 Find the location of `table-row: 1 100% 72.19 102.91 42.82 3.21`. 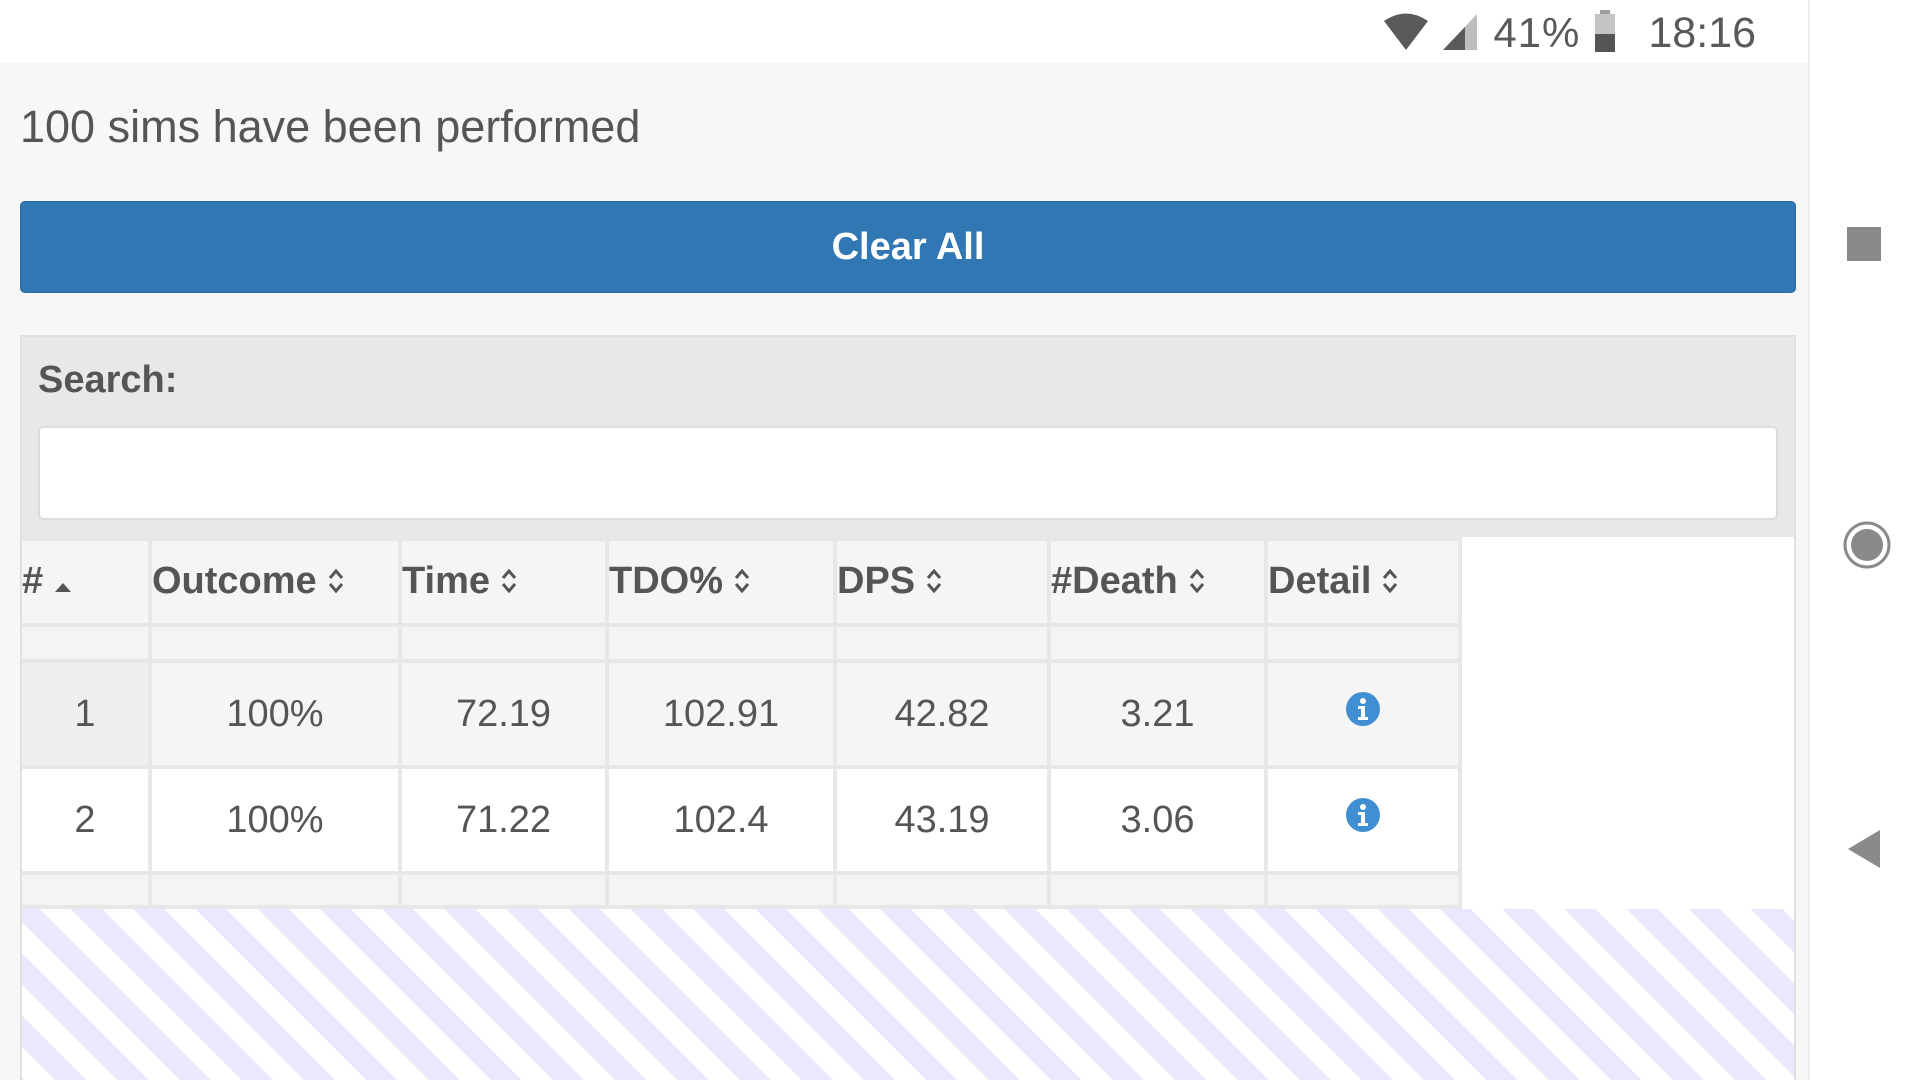

table-row: 1 100% 72.19 102.91 42.82 3.21 is located at coordinates (740, 714).